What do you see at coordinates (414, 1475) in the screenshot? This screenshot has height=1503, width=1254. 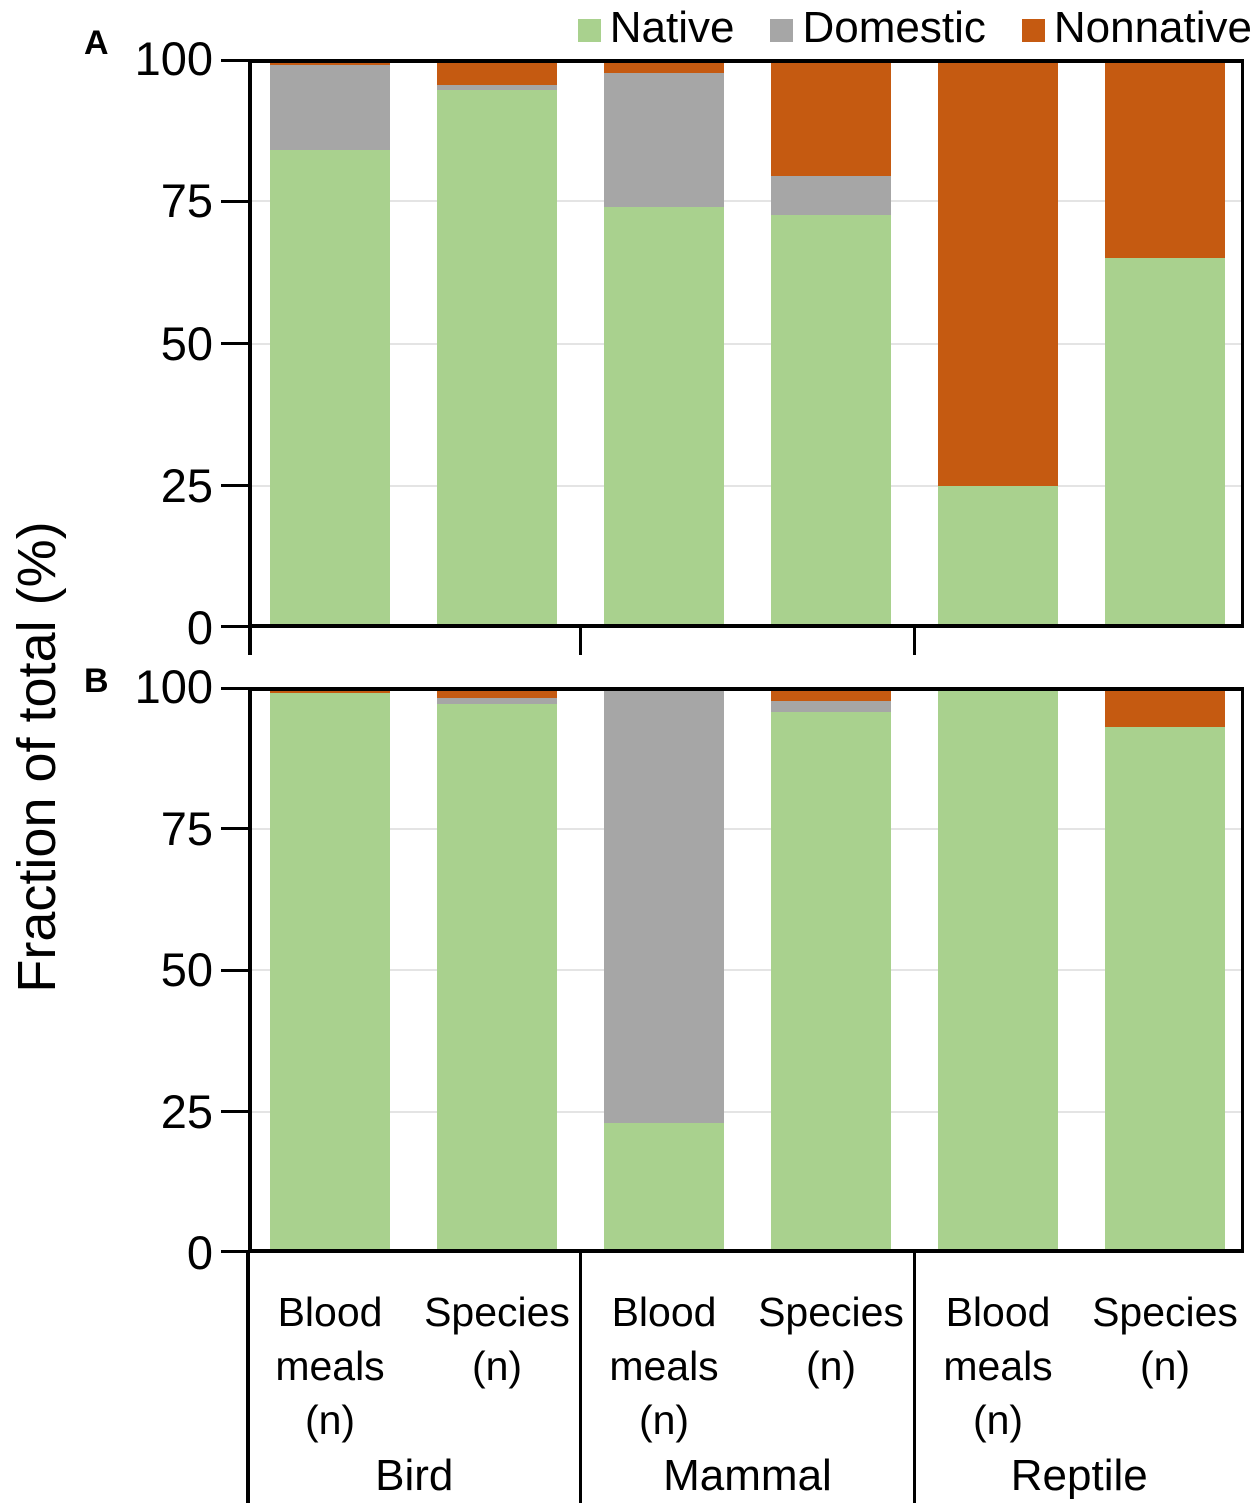 I see `group-label-bird: Bird` at bounding box center [414, 1475].